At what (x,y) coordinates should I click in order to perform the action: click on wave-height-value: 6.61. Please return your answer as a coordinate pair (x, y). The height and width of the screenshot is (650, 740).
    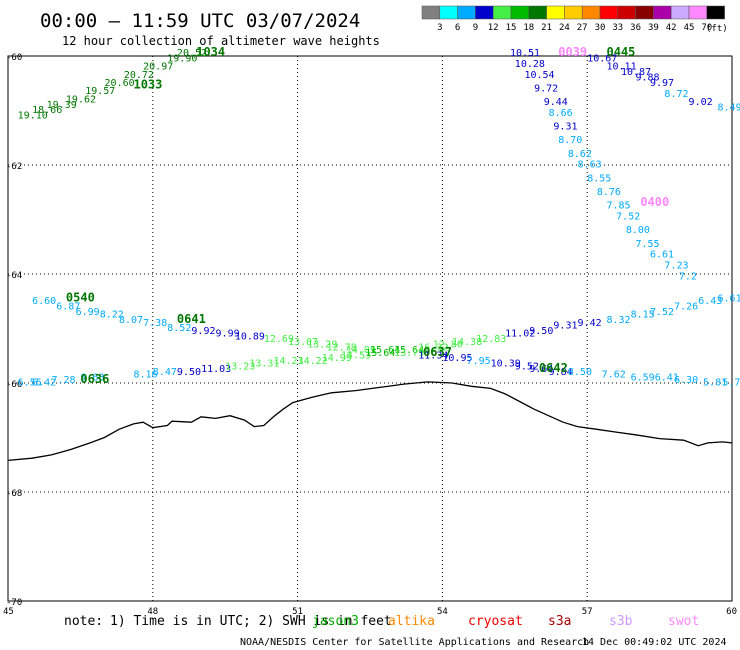
    Looking at the image, I should click on (729, 298).